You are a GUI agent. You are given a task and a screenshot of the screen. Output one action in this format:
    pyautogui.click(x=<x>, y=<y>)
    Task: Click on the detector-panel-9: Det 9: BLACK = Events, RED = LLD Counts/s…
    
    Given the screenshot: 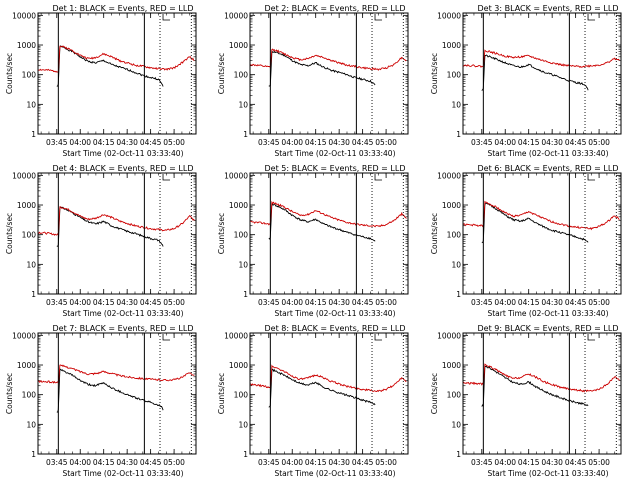 What is the action you would take?
    pyautogui.click(x=526, y=401)
    